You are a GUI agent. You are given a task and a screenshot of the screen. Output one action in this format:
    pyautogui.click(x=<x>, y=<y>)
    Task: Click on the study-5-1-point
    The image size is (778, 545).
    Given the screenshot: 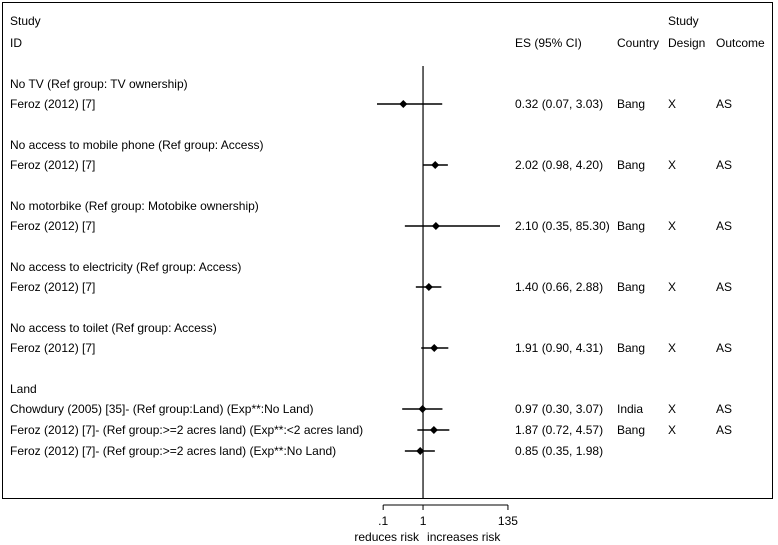 What is the action you would take?
    pyautogui.click(x=433, y=430)
    